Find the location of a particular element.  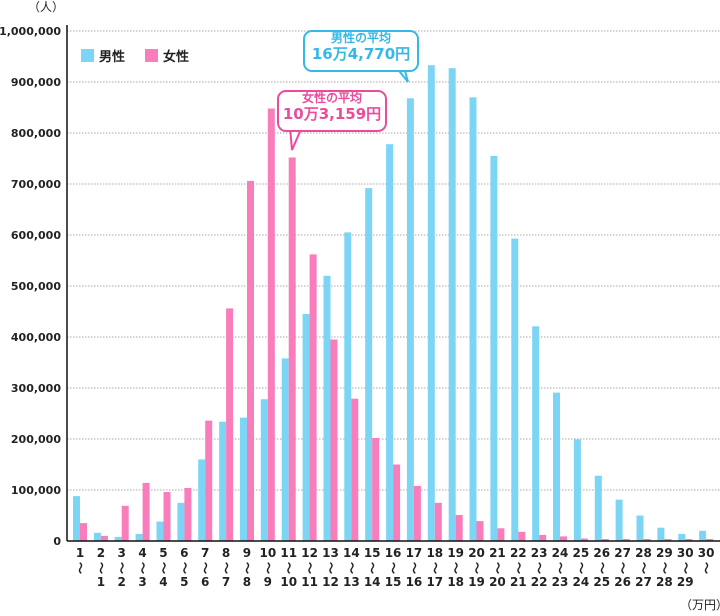

x-tick-label: 14 〜13 is located at coordinates (351, 567).